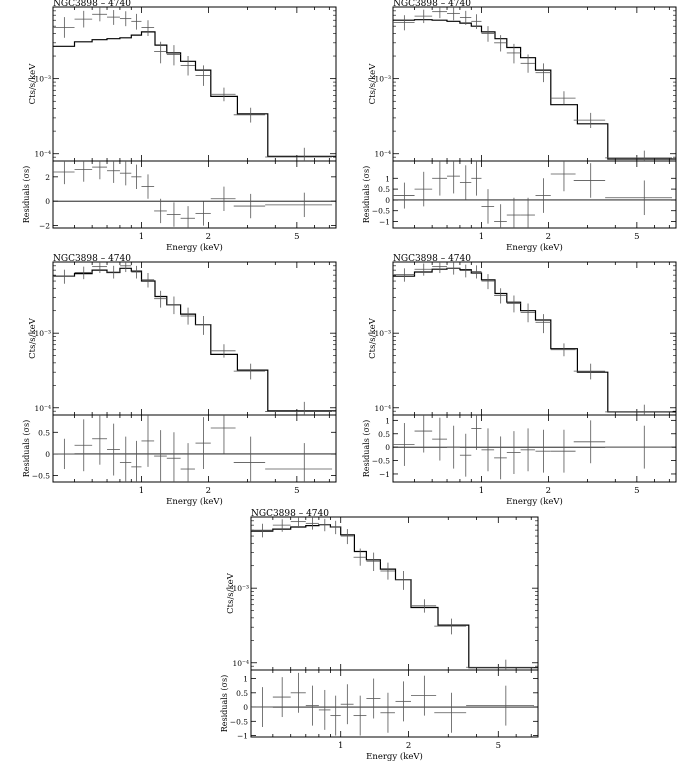  Describe the element at coordinates (47, 177) in the screenshot. I see `y-tick-label-res: 2` at that location.